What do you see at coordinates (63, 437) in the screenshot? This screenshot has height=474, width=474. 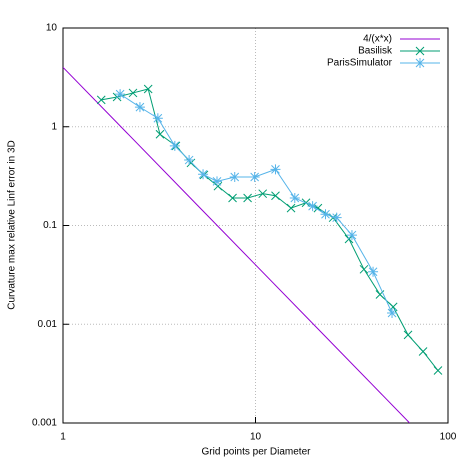 I see `x-tick-label: 1` at bounding box center [63, 437].